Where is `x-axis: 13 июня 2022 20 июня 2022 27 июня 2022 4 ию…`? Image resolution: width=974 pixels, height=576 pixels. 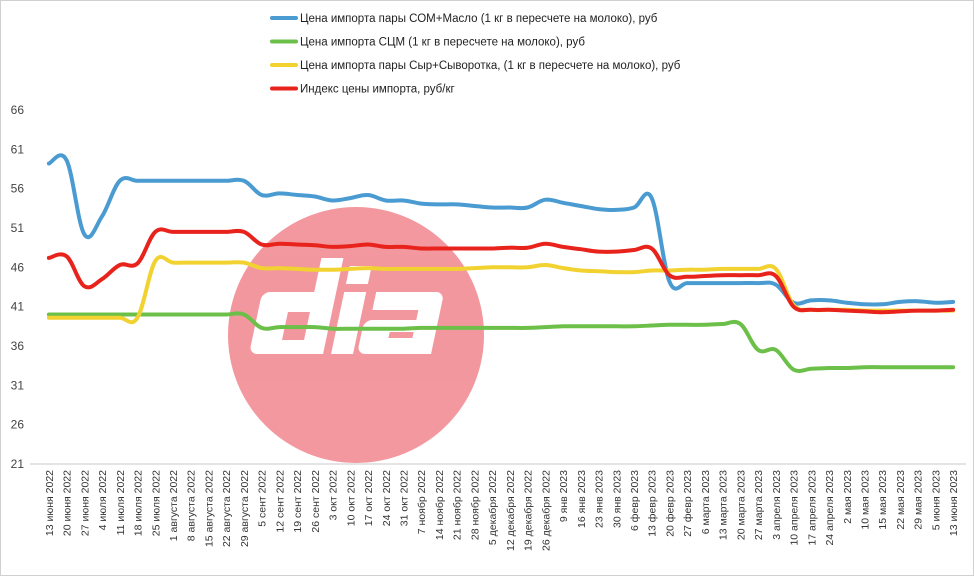 x-axis: 13 июня 2022 20 июня 2022 27 июня 2022 4 ию… is located at coordinates (502, 510).